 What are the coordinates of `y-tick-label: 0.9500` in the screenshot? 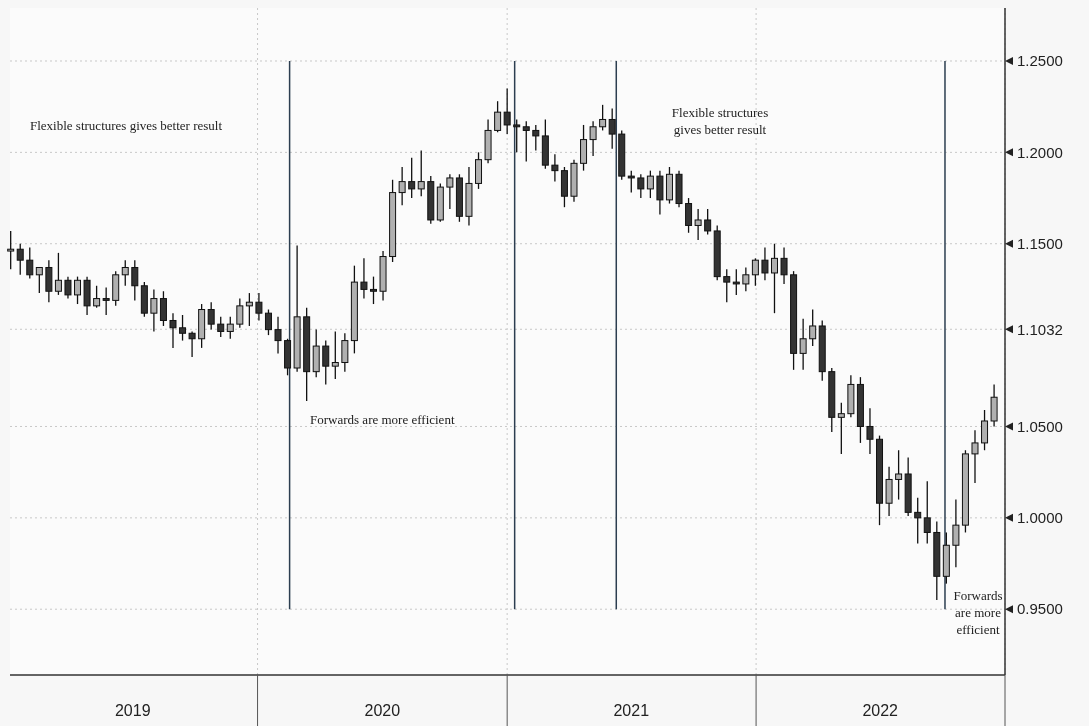 It's located at (1040, 609).